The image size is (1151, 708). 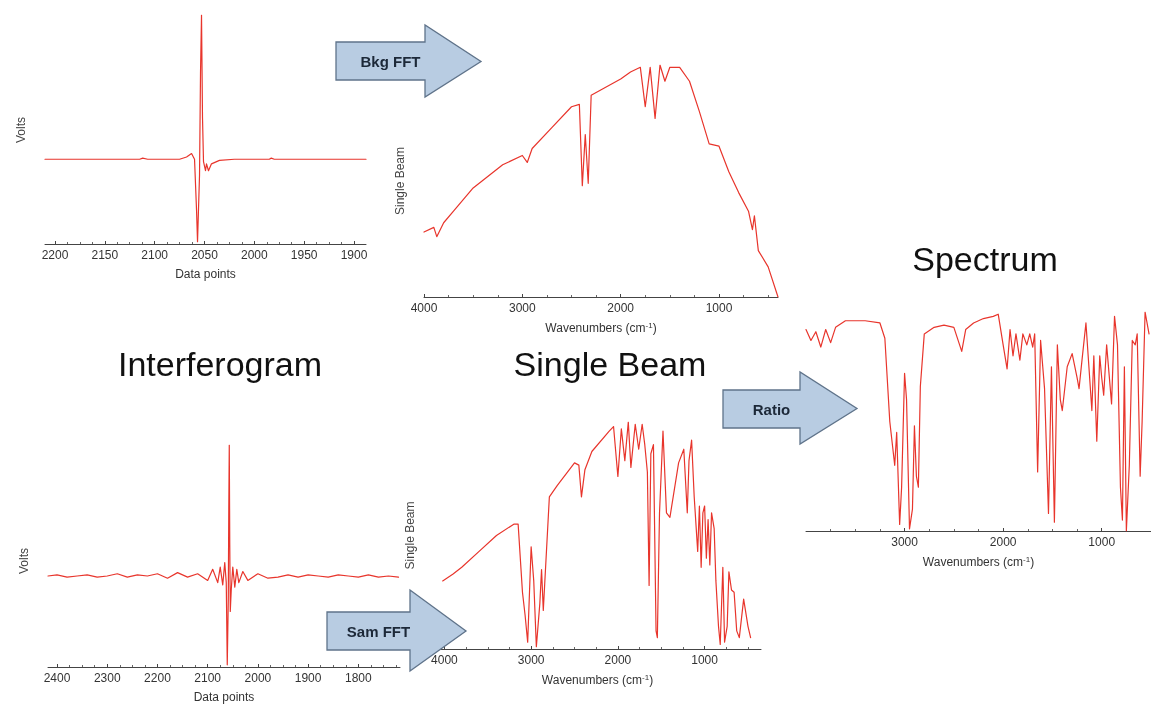 I want to click on annotation: Sam FFT, so click(x=378, y=631).